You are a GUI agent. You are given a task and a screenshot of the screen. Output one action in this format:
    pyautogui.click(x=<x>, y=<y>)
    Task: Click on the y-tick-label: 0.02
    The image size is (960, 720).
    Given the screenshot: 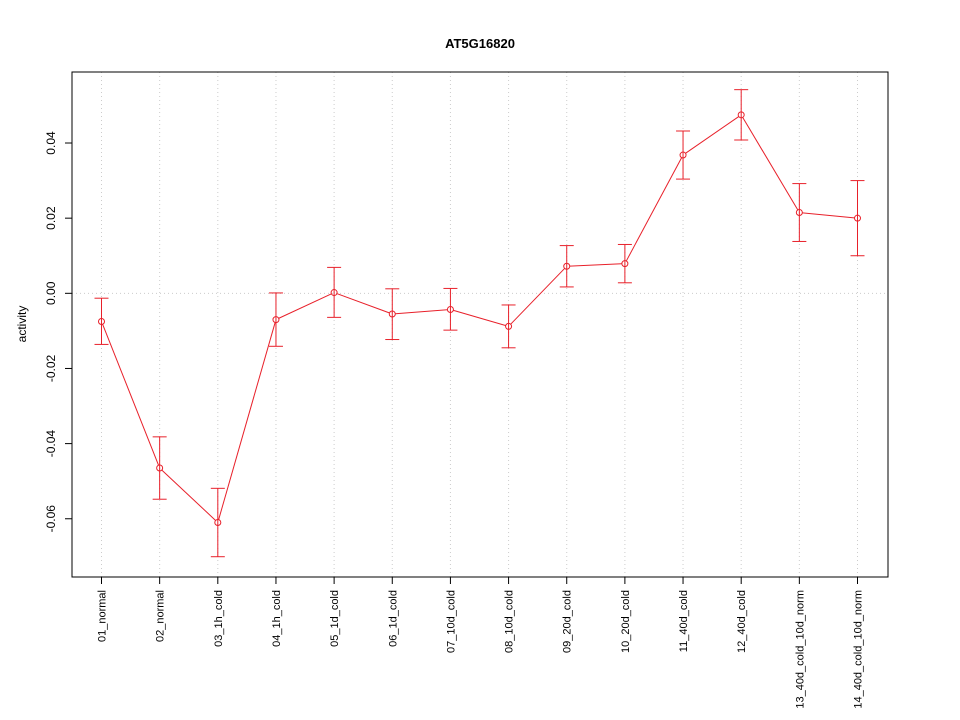 What is the action you would take?
    pyautogui.click(x=51, y=218)
    